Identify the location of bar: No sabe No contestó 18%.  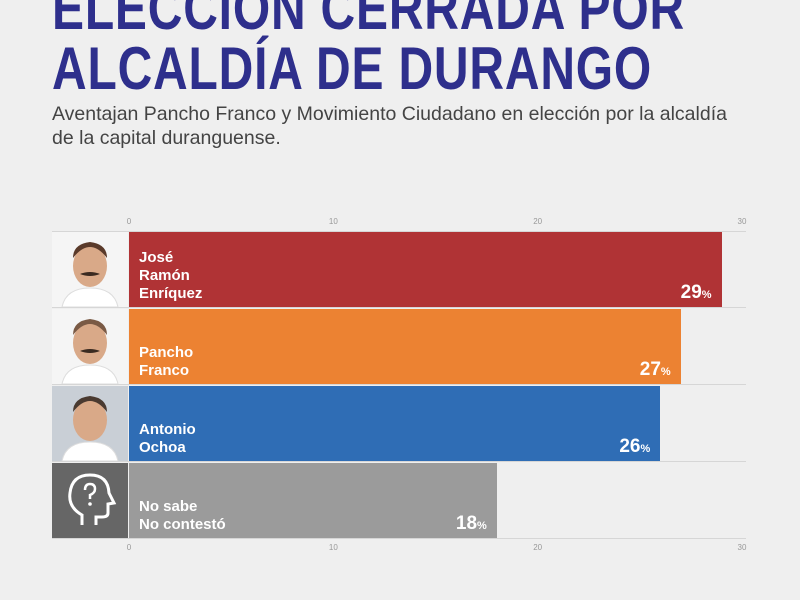
(313, 500).